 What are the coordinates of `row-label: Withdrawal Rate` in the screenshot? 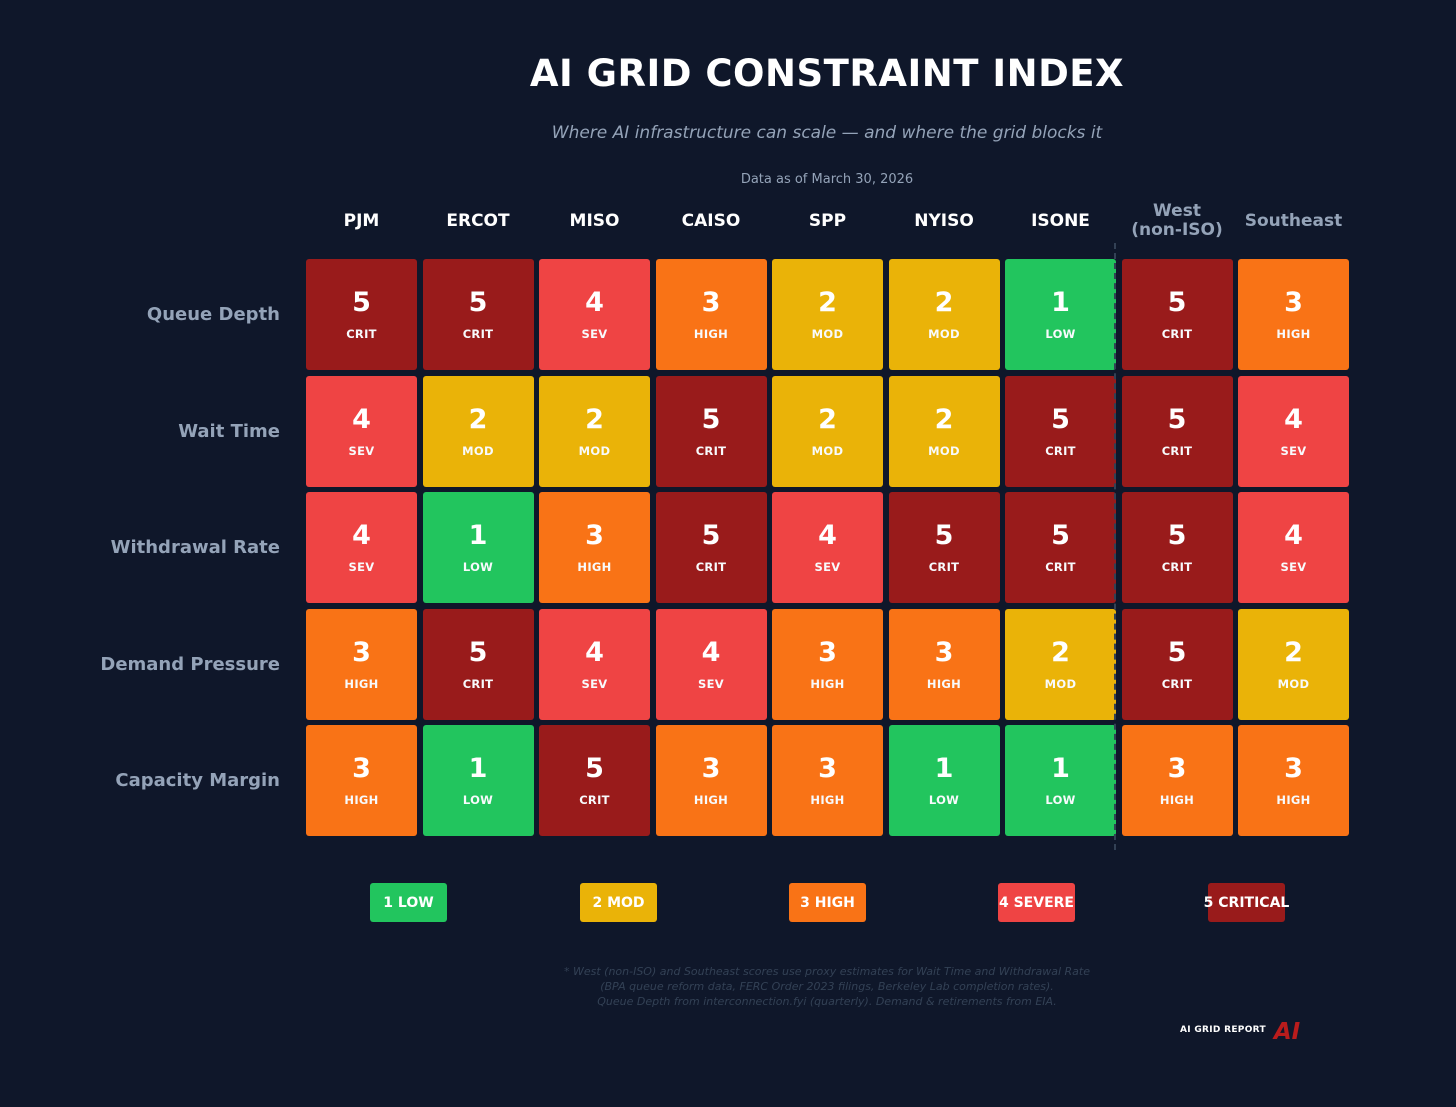 It's located at (195, 547).